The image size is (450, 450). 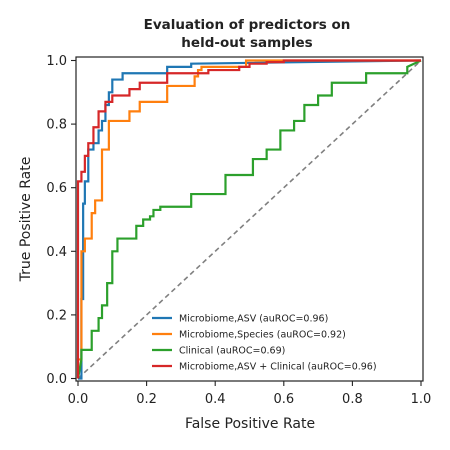 What do you see at coordinates (56, 188) in the screenshot?
I see `y-tick-label: 0.6` at bounding box center [56, 188].